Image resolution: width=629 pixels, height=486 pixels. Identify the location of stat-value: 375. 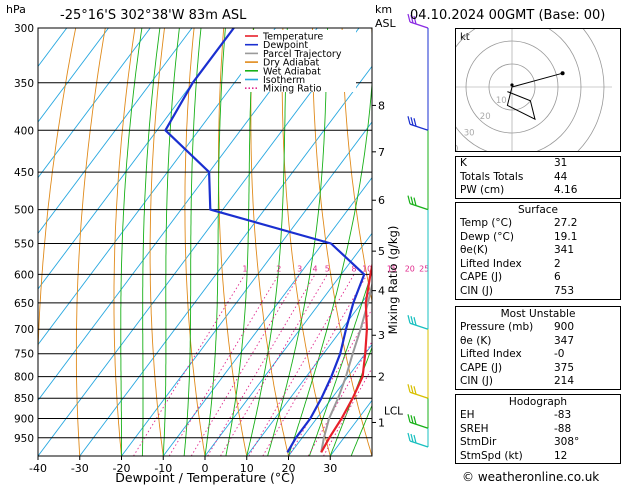
(564, 367).